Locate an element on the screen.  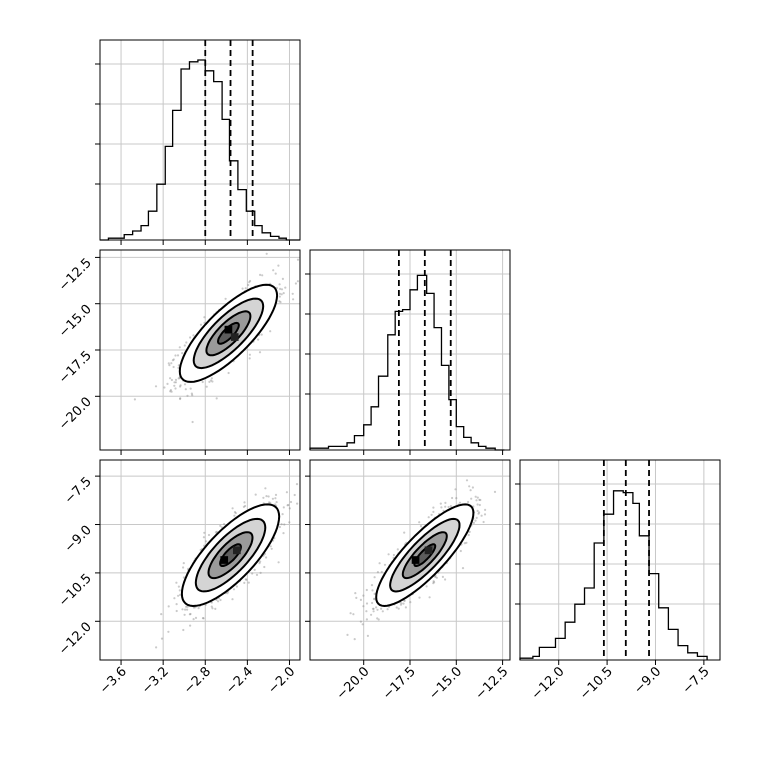
histogram-panel-2: −12.0 −10.5 −9.0 −7.5 is located at coordinates (618, 581).